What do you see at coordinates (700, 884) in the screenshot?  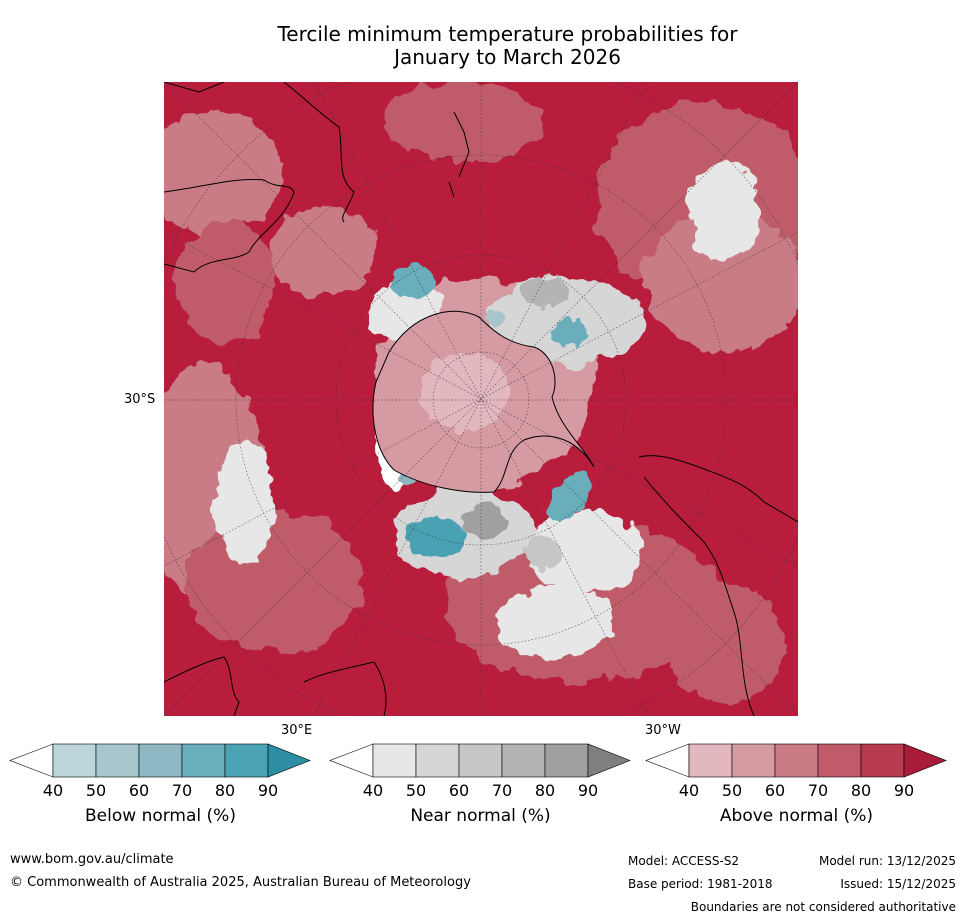 I see `base-period: Base period: 1981-2018` at bounding box center [700, 884].